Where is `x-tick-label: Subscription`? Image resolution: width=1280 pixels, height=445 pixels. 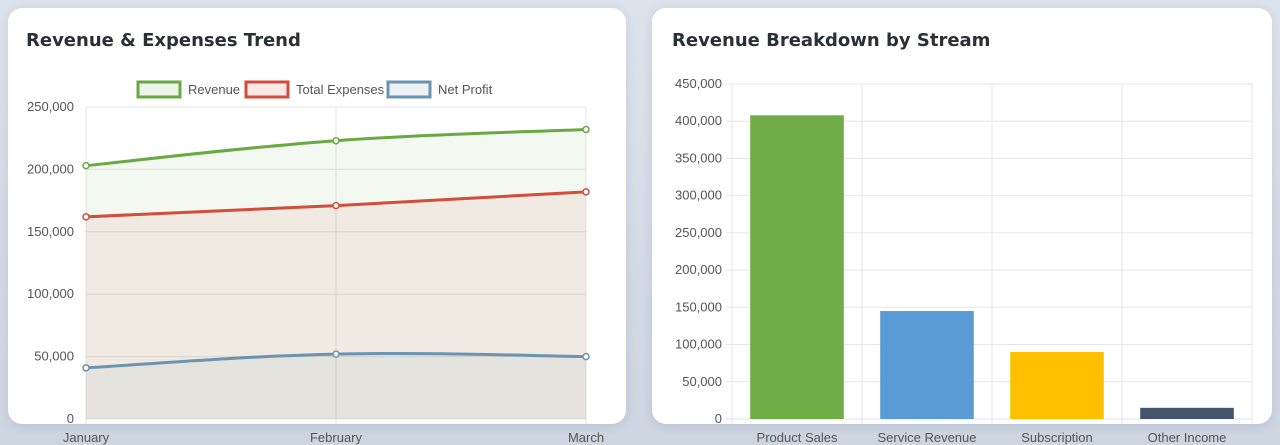
x-tick-label: Subscription is located at coordinates (1057, 437).